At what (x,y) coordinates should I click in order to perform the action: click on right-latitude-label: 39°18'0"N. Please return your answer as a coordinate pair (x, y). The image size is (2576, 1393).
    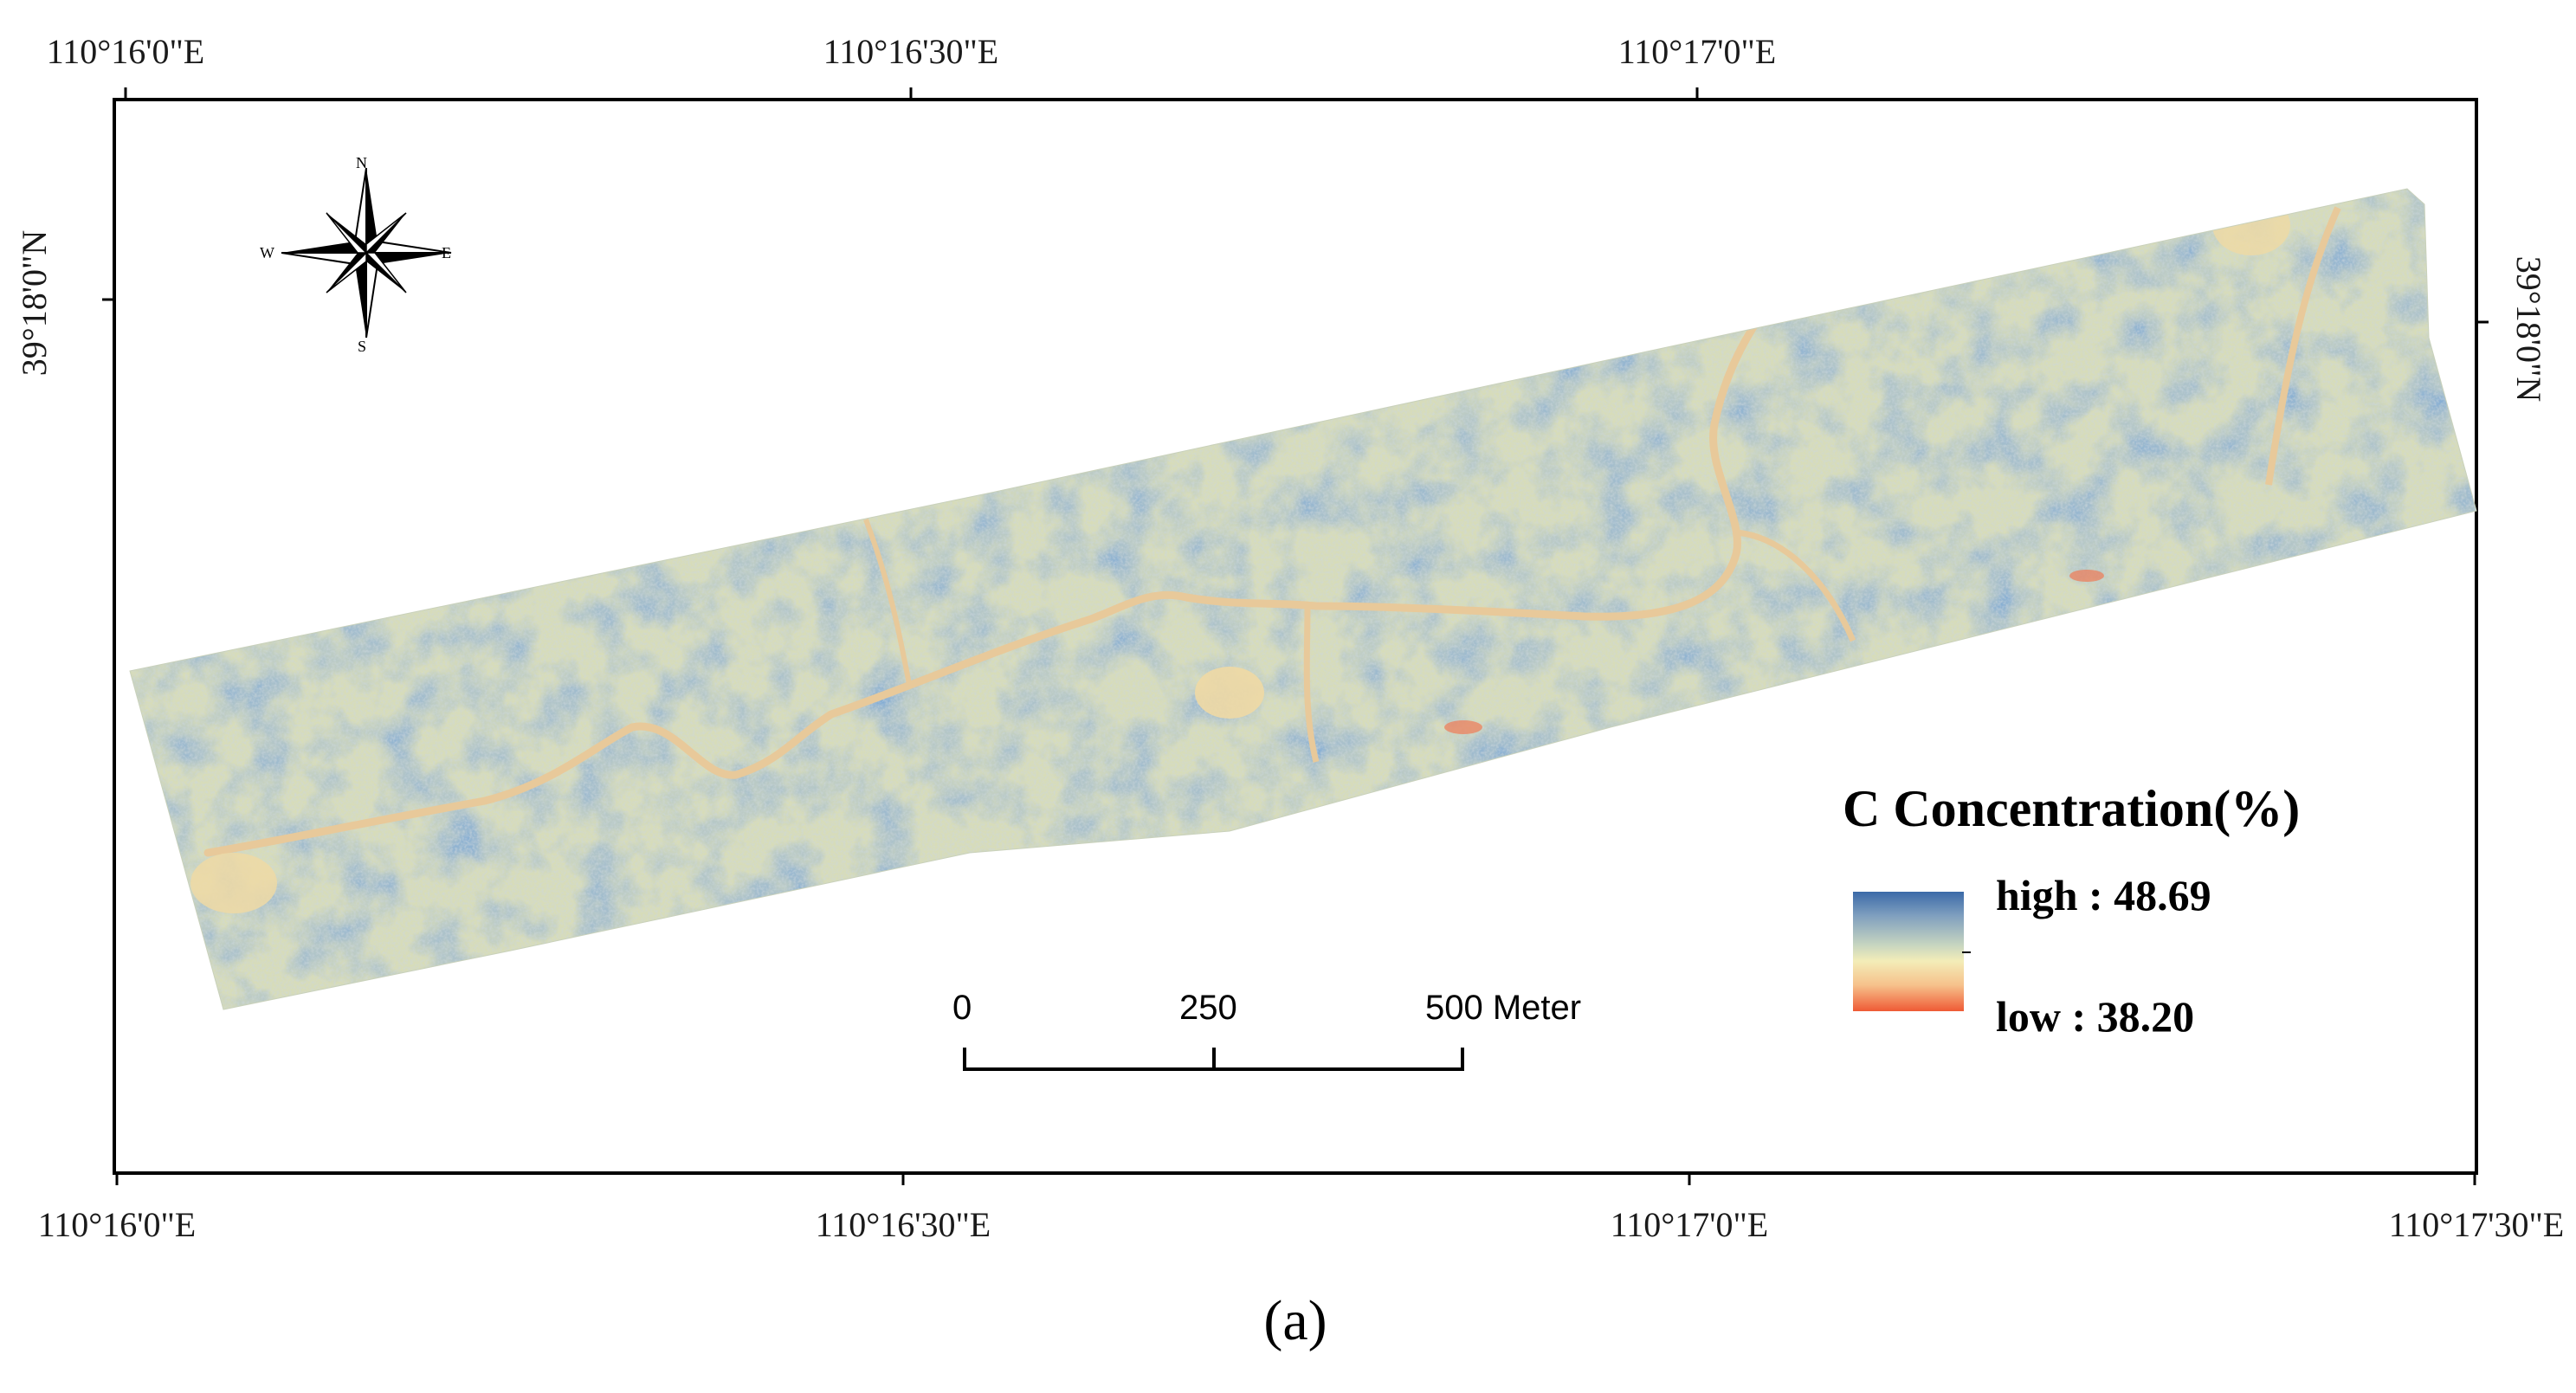
    Looking at the image, I should click on (2528, 329).